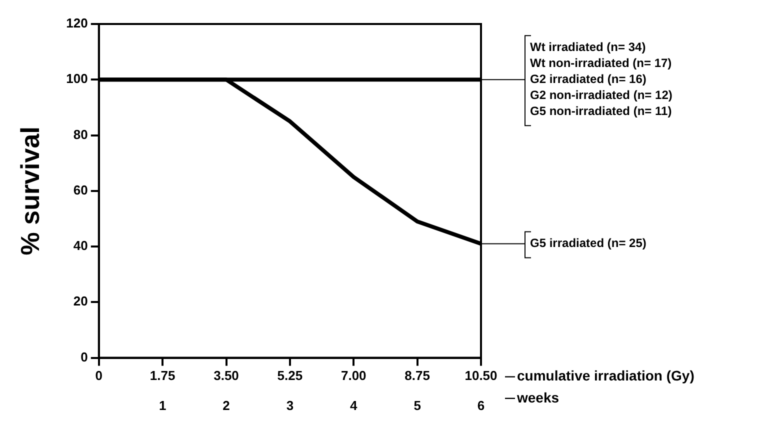 This screenshot has width=771, height=429. I want to click on x-axis-title: cumulative irradiation (Gy), so click(605, 376).